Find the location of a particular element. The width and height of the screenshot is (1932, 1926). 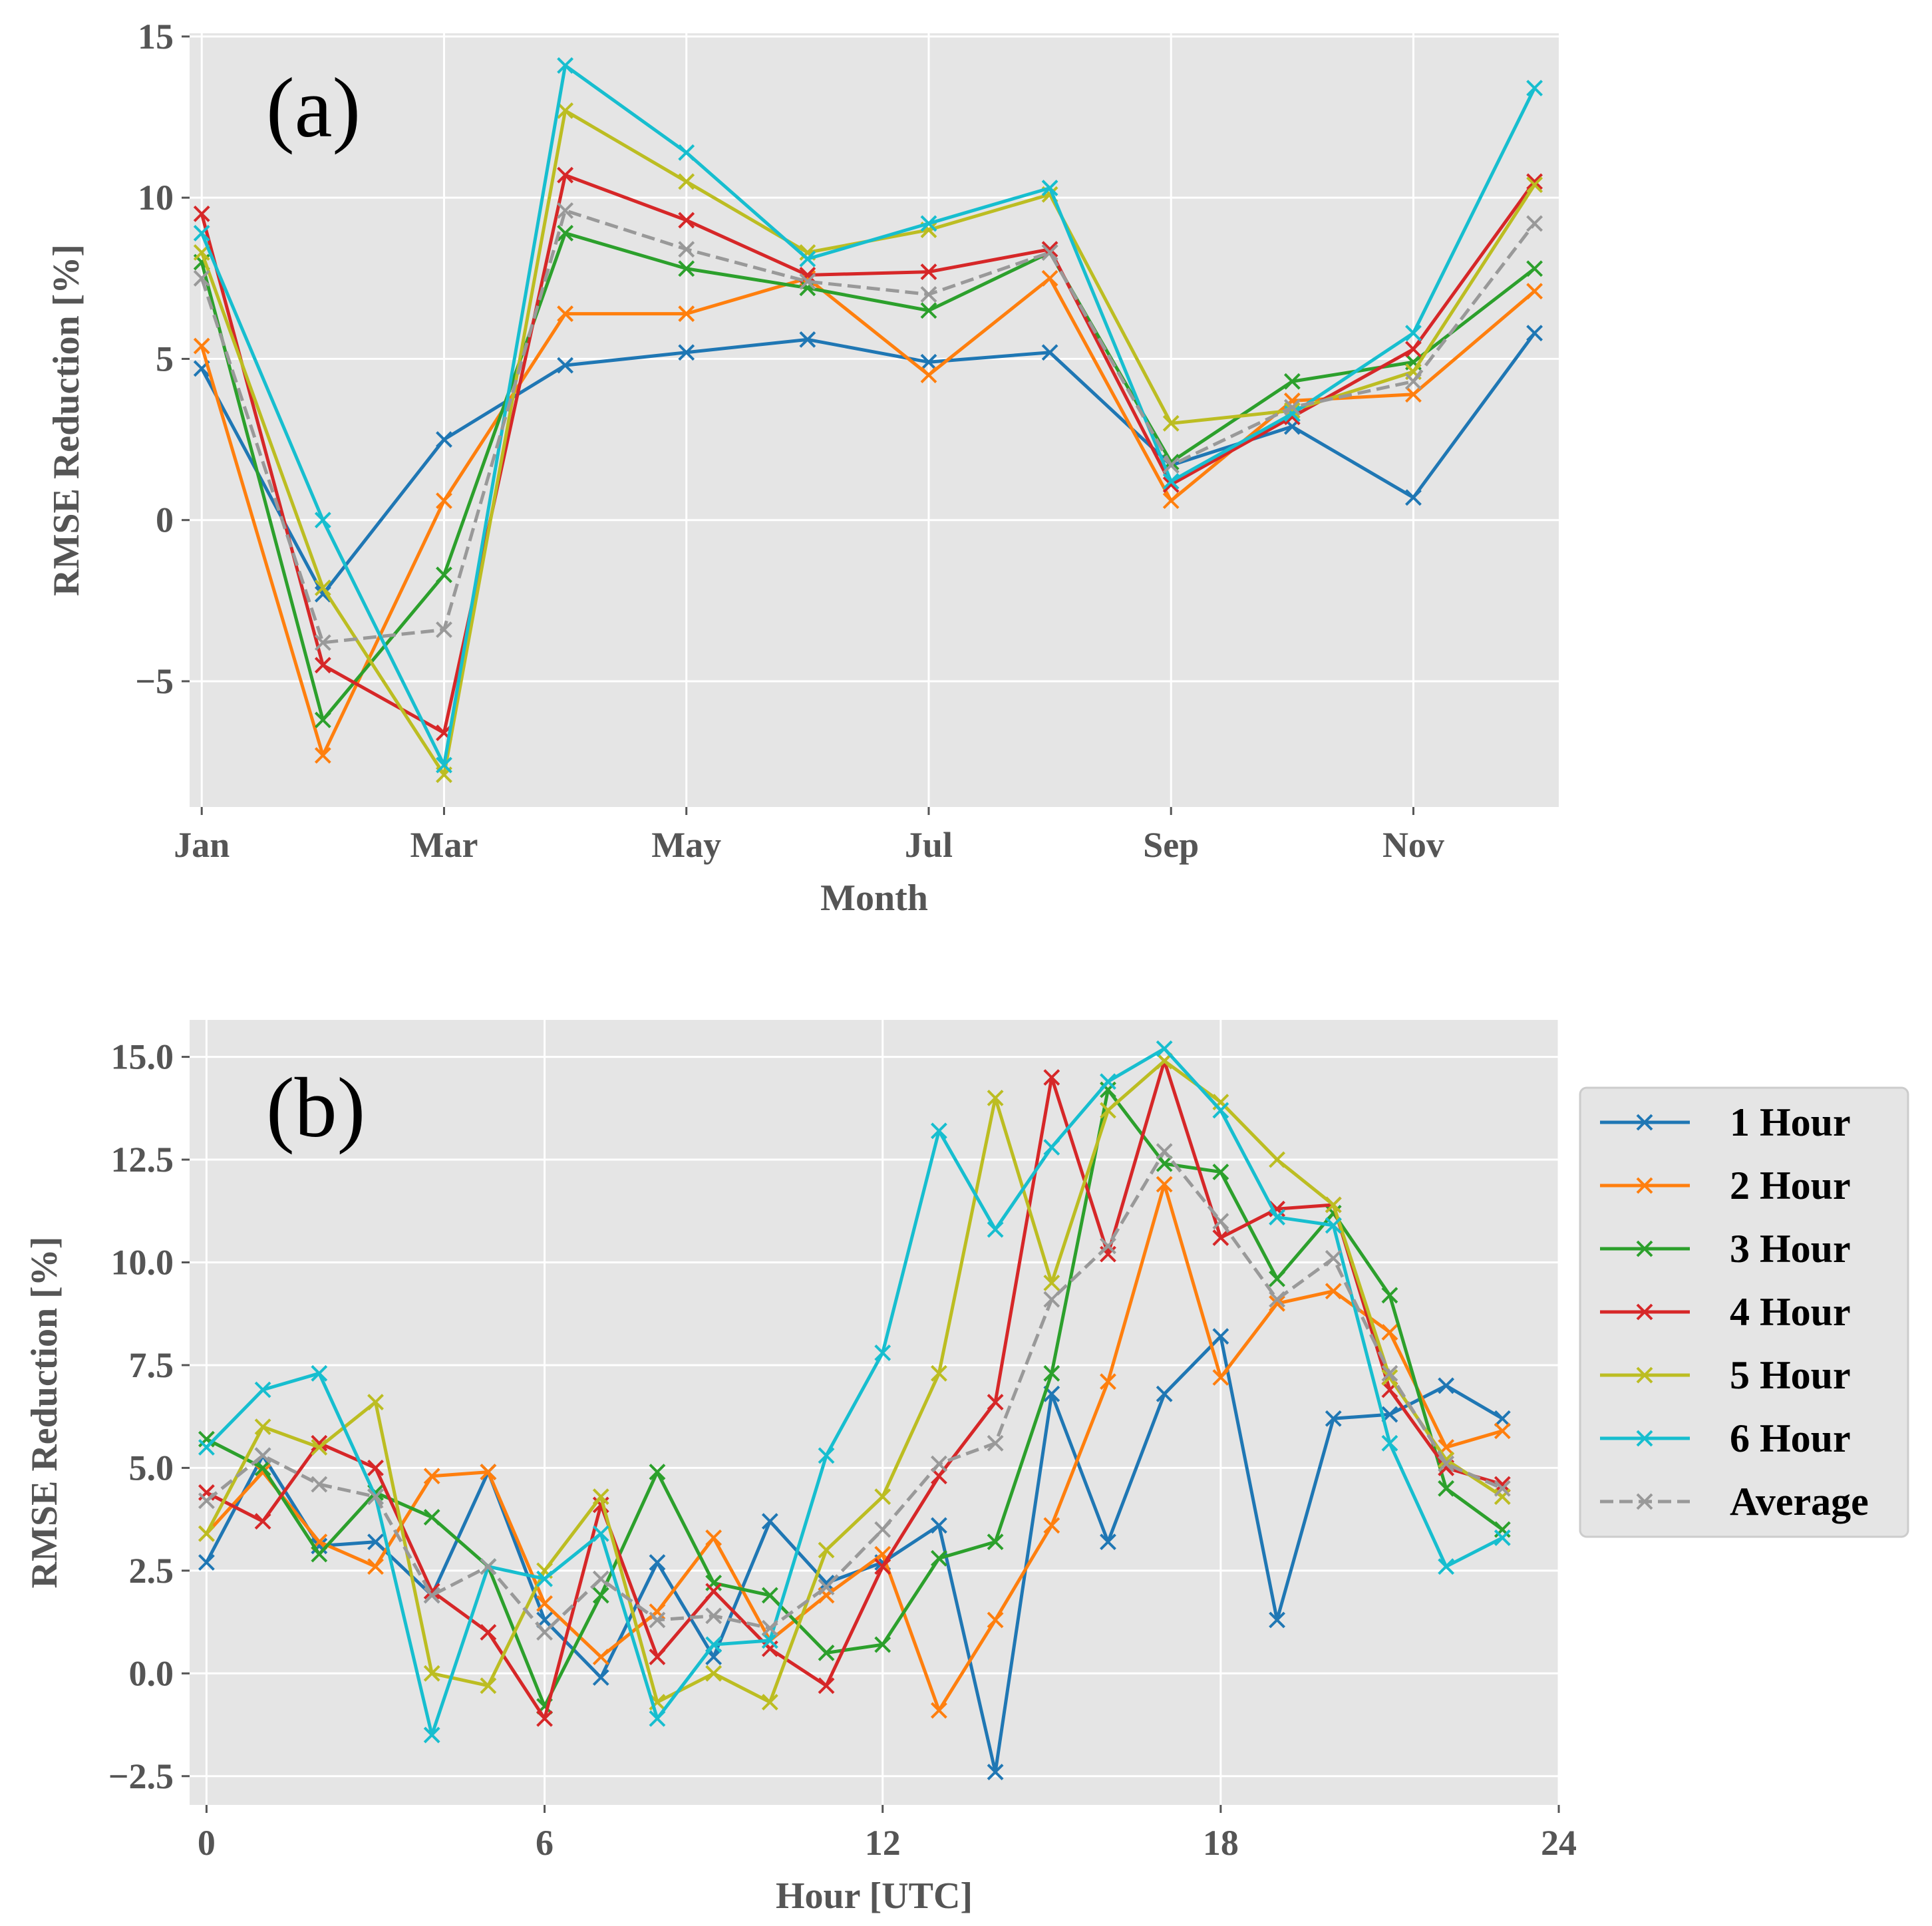

legend-marker-3-hour is located at coordinates (1644, 1248).